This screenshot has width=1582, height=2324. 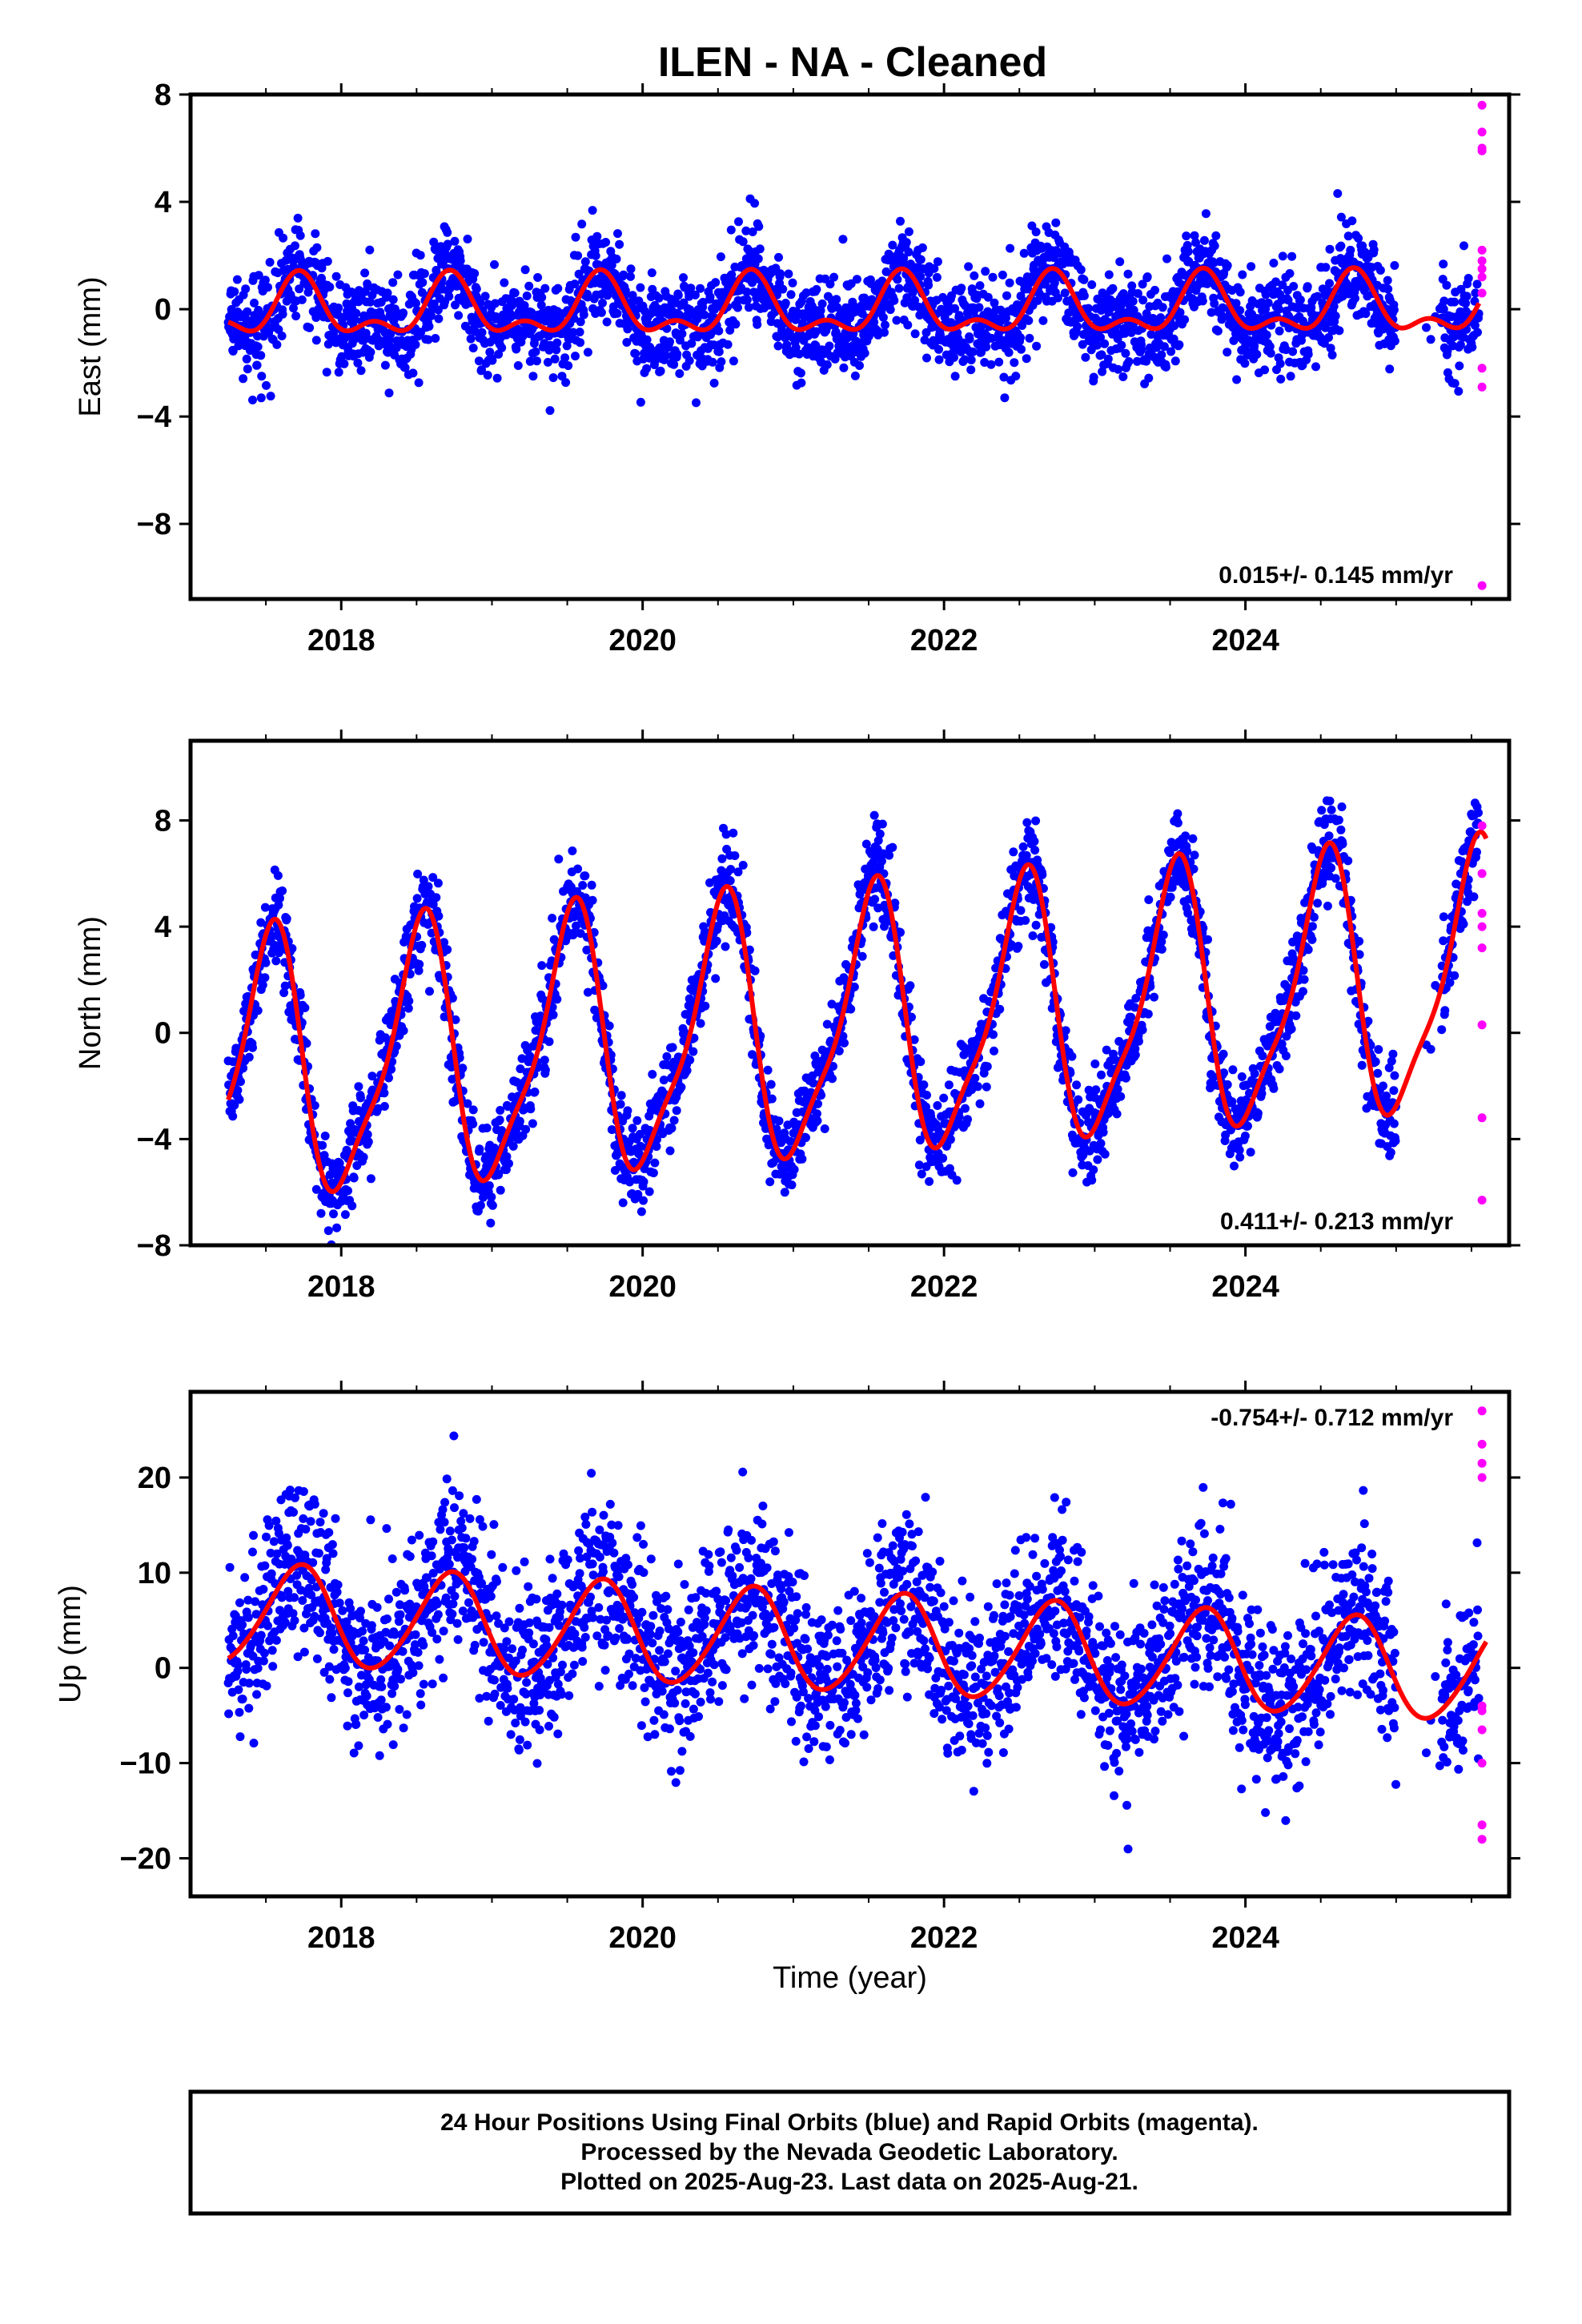 What do you see at coordinates (852, 62) in the screenshot?
I see `chart-title: ILEN - NA - Cleaned` at bounding box center [852, 62].